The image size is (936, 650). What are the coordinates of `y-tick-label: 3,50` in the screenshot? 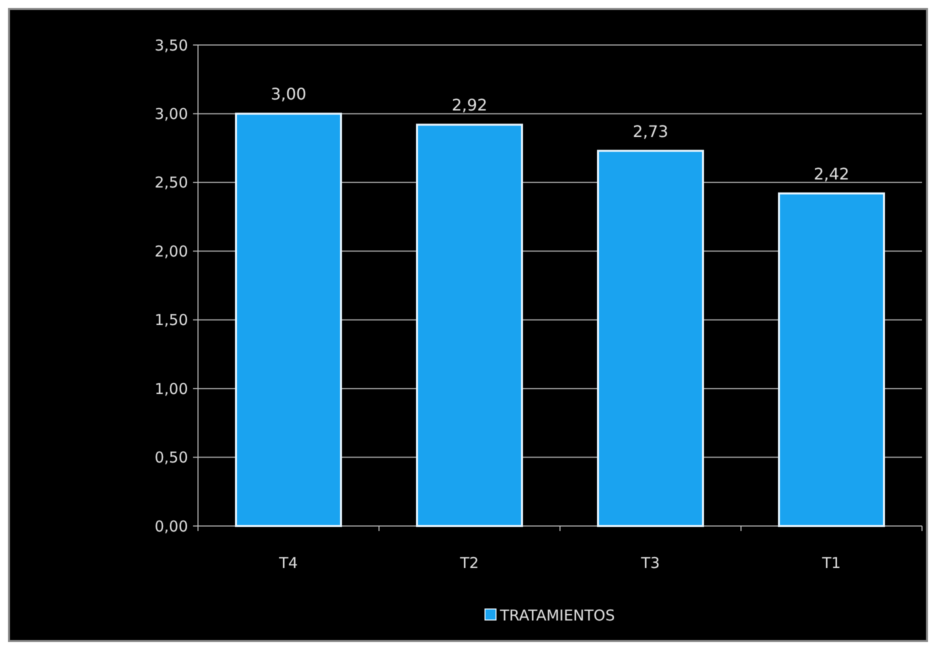 It's located at (171, 45).